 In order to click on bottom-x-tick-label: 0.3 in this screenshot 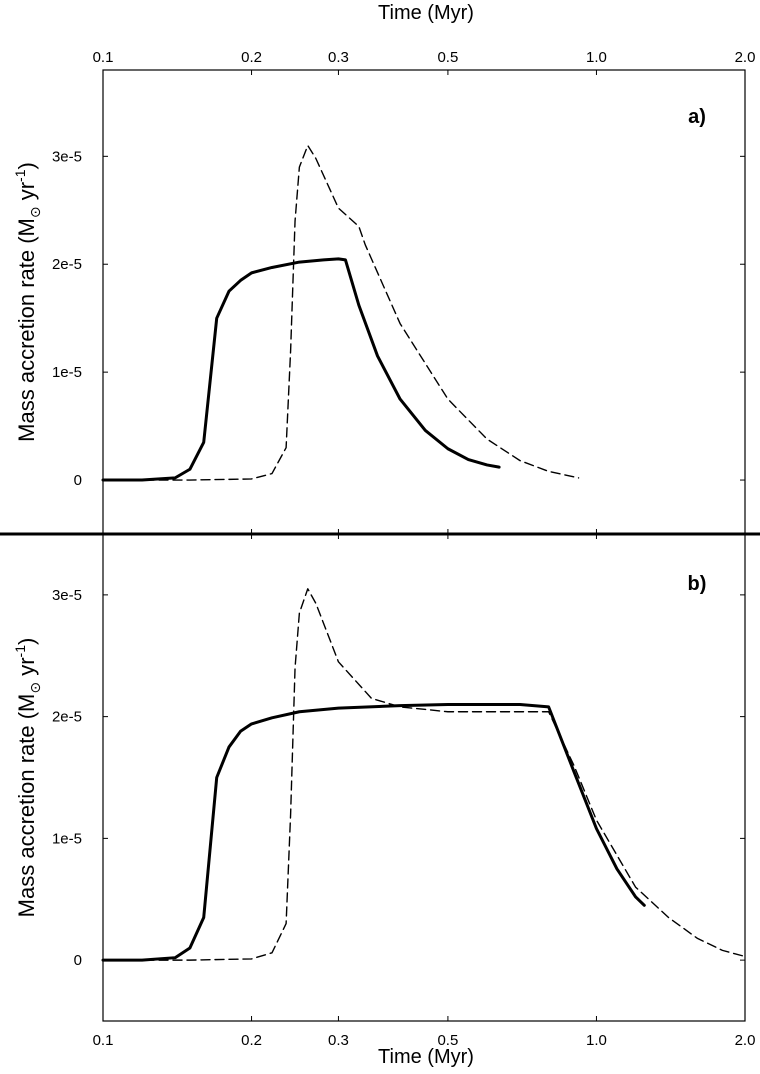, I will do `click(338, 1040)`.